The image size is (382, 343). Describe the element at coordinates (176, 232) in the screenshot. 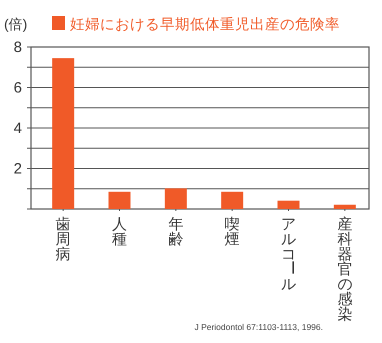

I see `x-tick-label: 年齢` at that location.